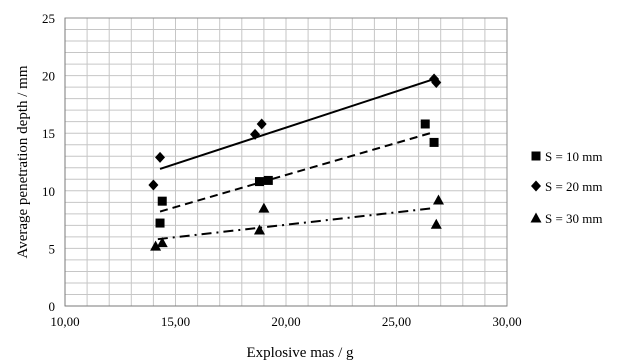  What do you see at coordinates (48, 191) in the screenshot?
I see `y-tick-label: 10` at bounding box center [48, 191].